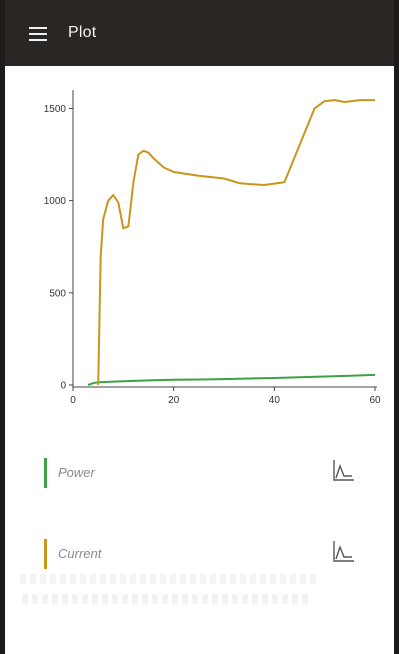 The width and height of the screenshot is (399, 654). I want to click on hamburger-menu-icon, so click(38, 34).